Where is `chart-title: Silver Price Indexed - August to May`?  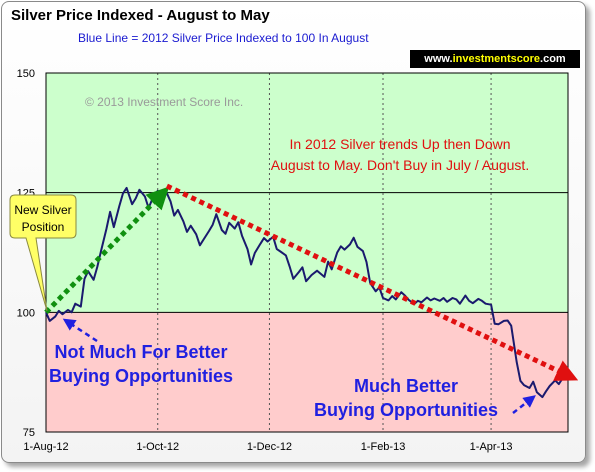 chart-title: Silver Price Indexed - August to May is located at coordinates (140, 15).